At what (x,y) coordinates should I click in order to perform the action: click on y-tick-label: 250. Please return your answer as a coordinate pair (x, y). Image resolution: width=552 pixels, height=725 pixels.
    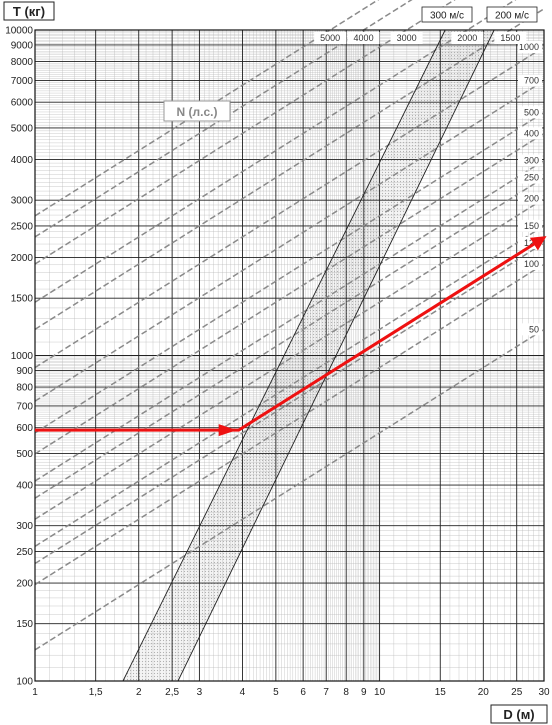
    Looking at the image, I should click on (24, 552).